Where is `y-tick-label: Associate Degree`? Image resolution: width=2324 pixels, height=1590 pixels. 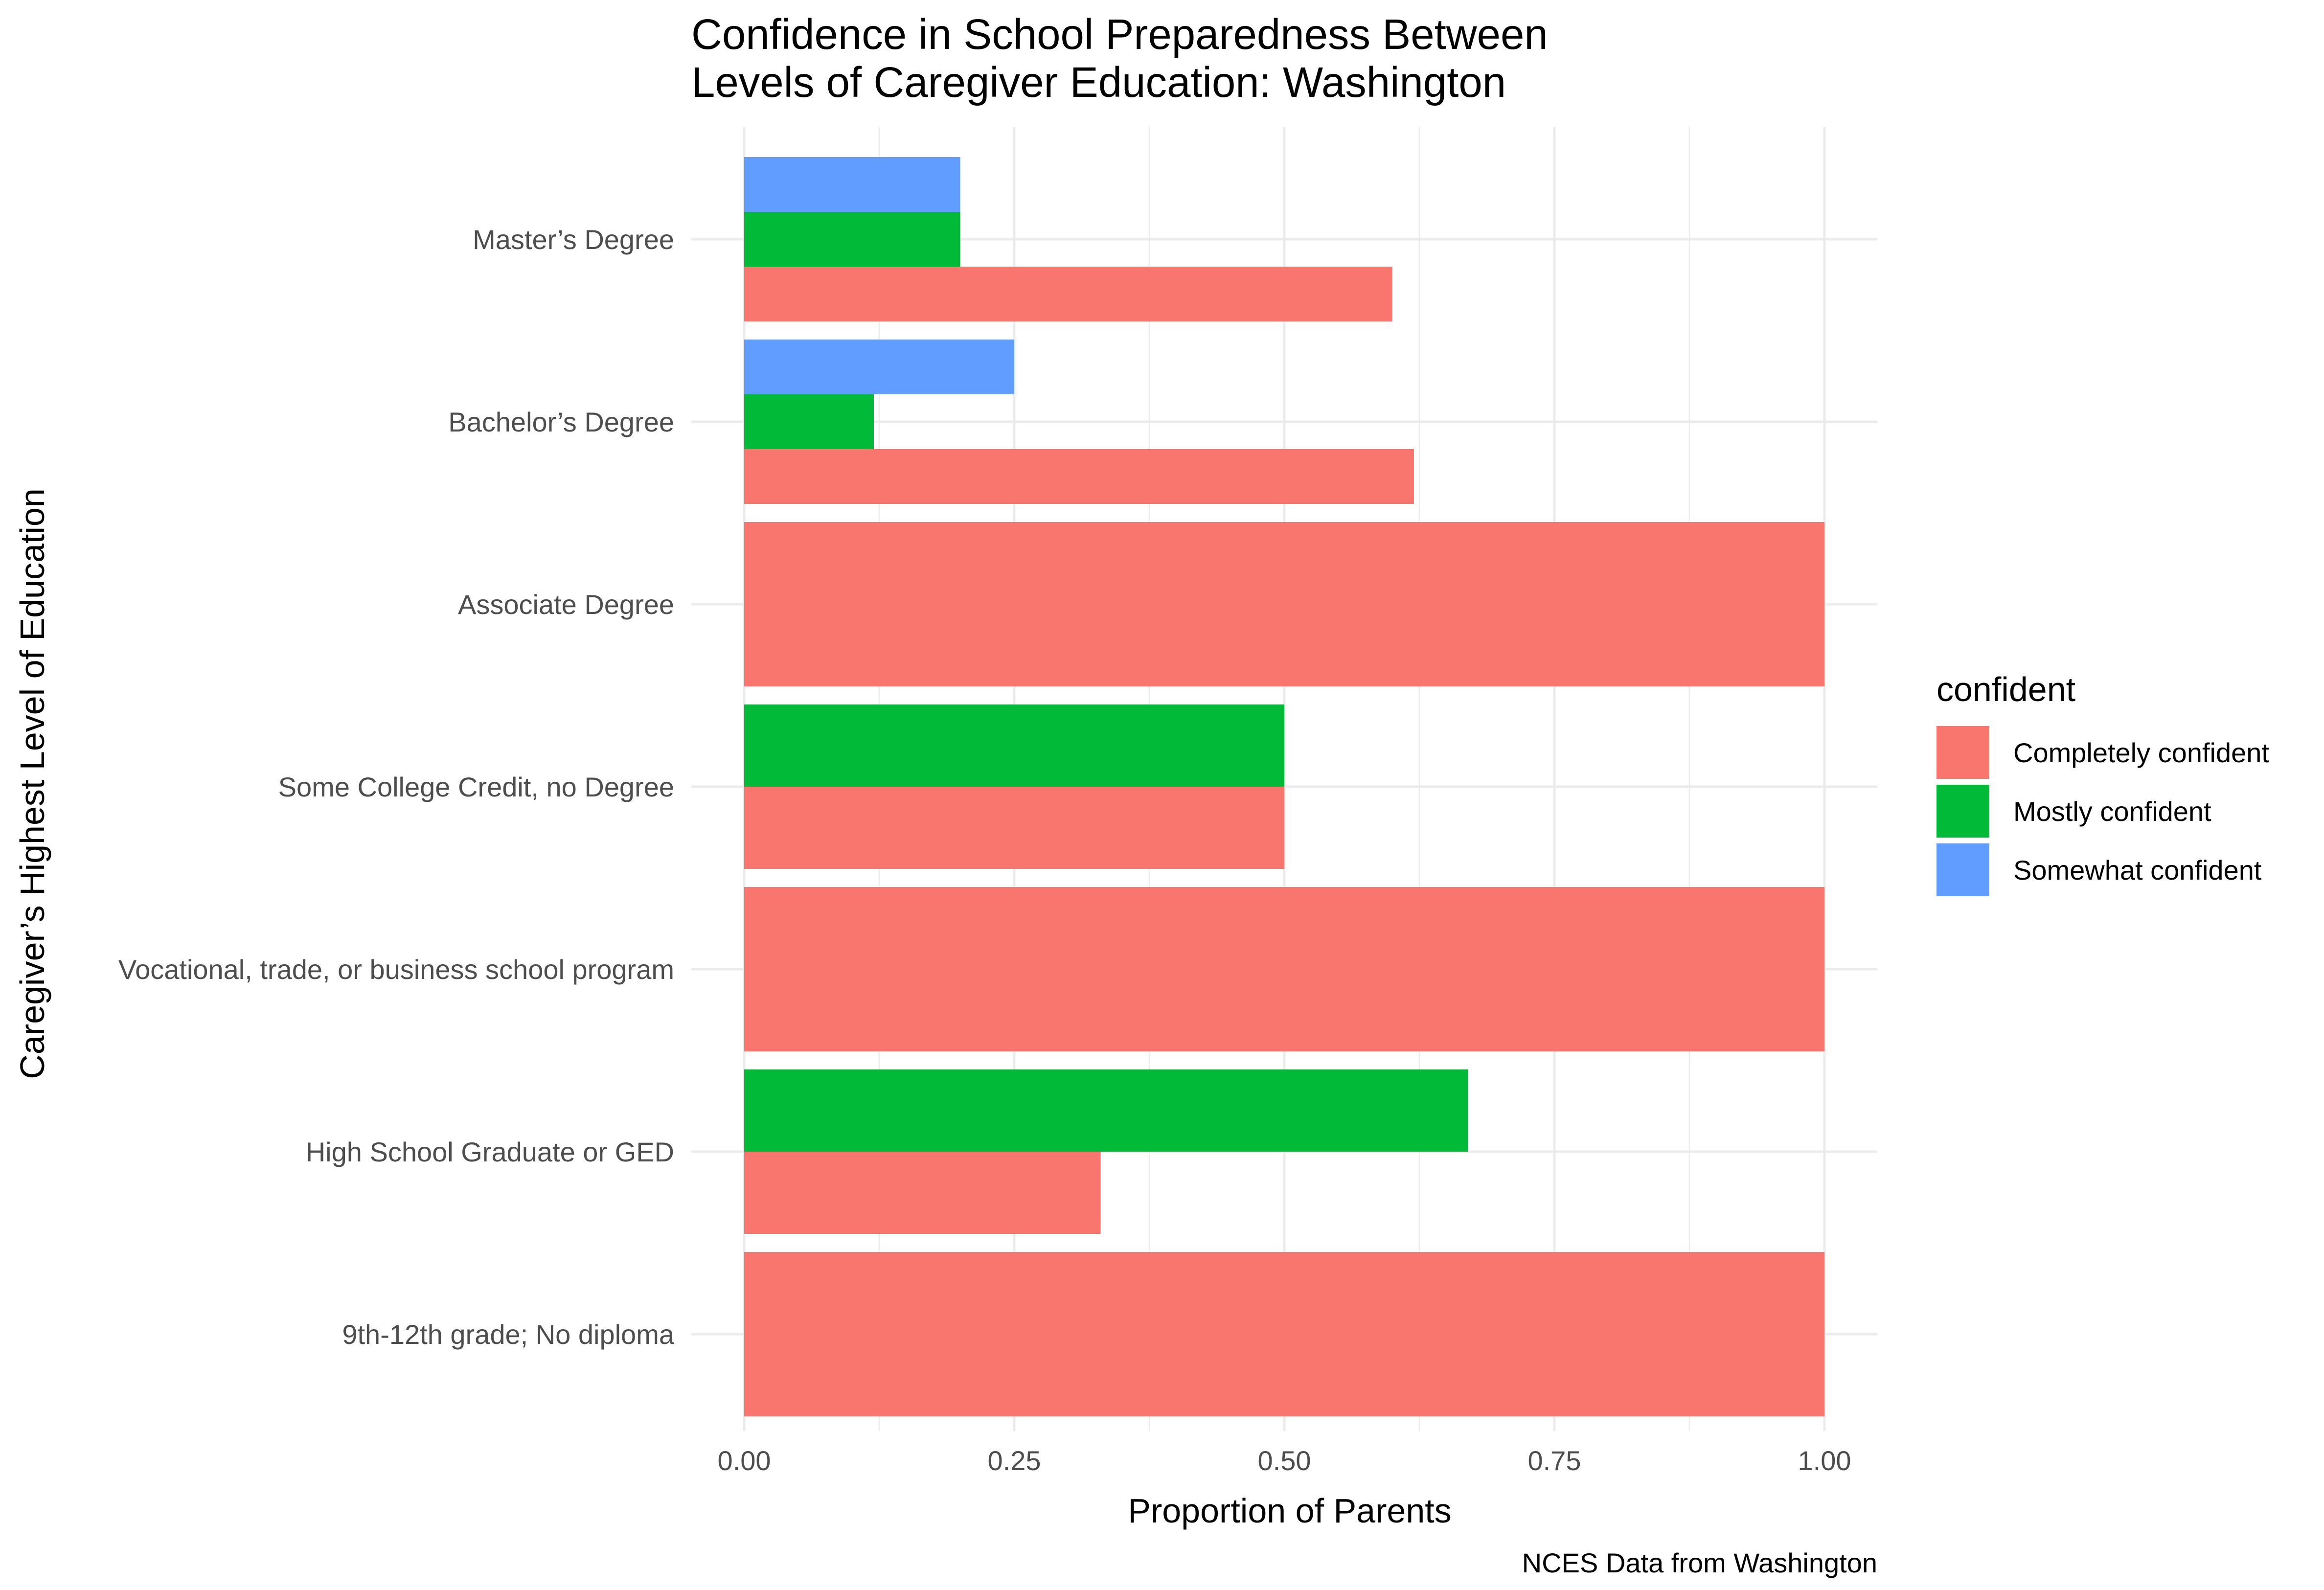 y-tick-label: Associate Degree is located at coordinates (566, 604).